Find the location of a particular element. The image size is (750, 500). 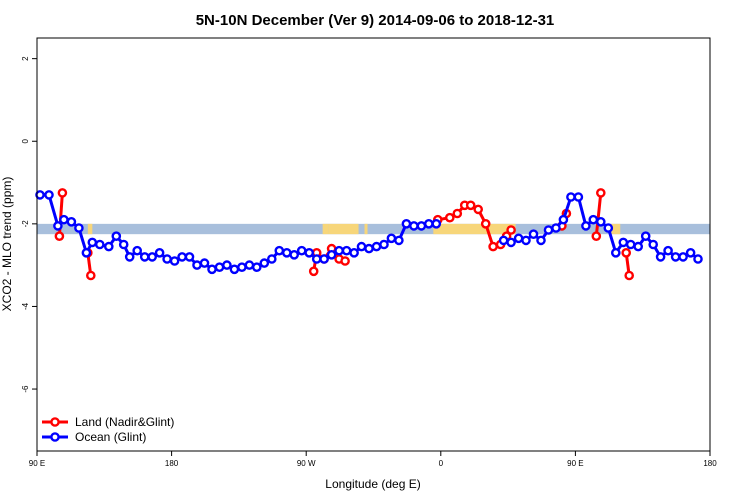

legend: Land (Nadir&Glint)Ocean (Glint) is located at coordinates (108, 429).